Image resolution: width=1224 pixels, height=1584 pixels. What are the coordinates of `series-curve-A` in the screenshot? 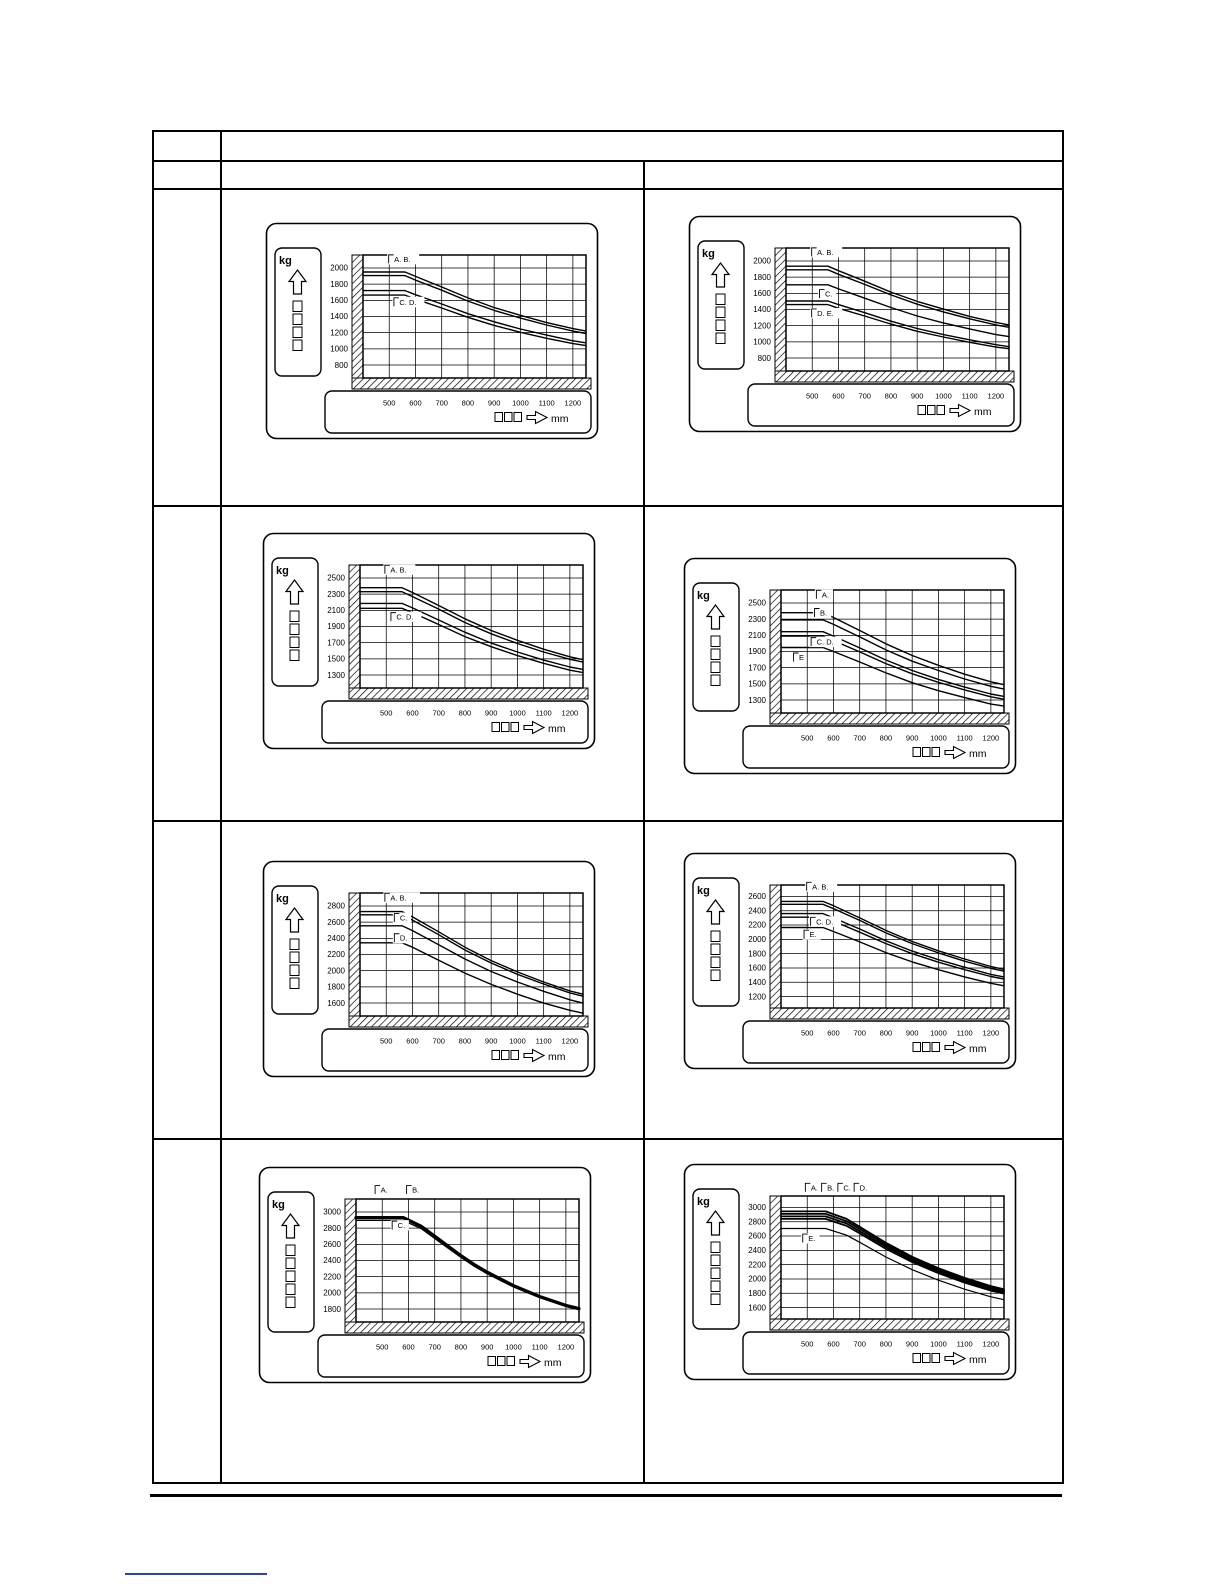 It's located at (897, 295).